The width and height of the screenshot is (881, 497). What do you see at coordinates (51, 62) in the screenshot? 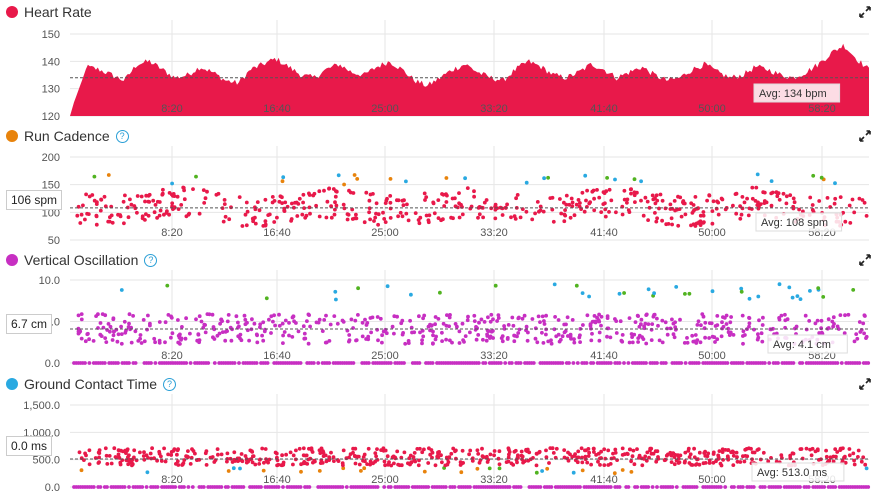
I see `y-tick-label: 140` at bounding box center [51, 62].